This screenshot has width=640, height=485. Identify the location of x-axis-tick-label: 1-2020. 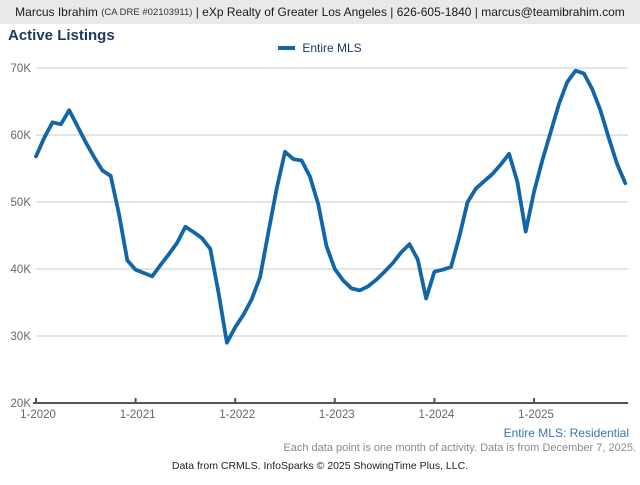
(38, 415).